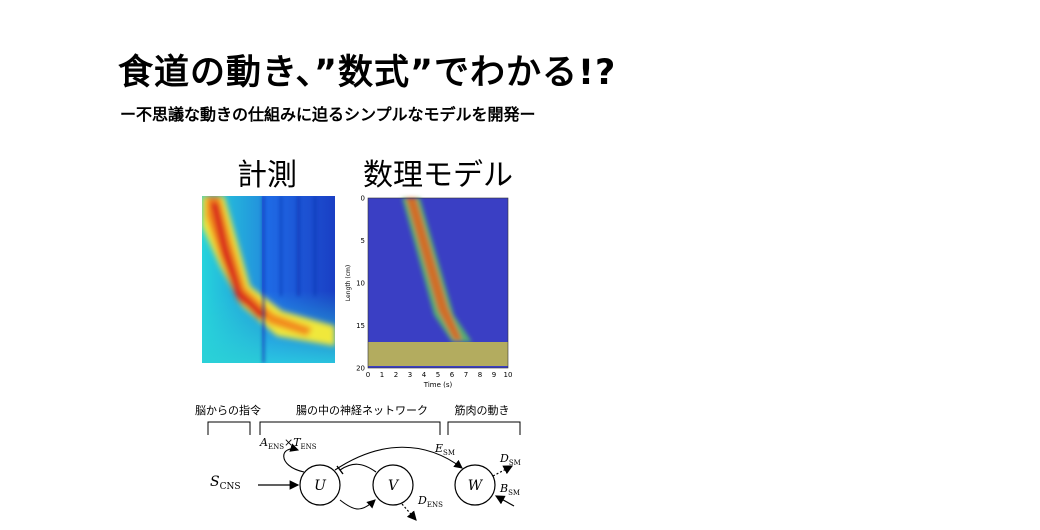  Describe the element at coordinates (508, 375) in the screenshot. I see `model-xtick-label: 10` at that location.